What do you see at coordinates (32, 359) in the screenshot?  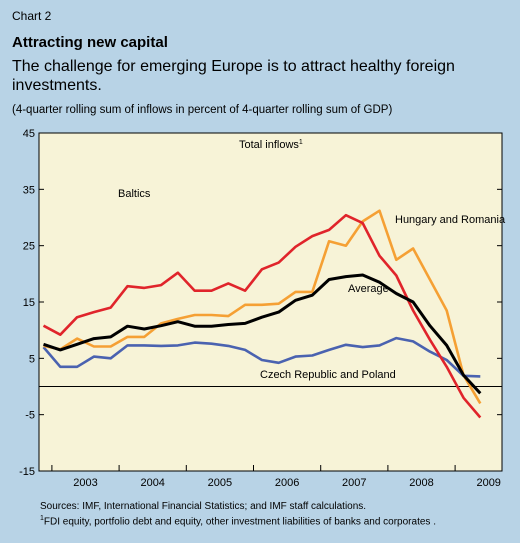 I see `y-tick-label: 5` at bounding box center [32, 359].